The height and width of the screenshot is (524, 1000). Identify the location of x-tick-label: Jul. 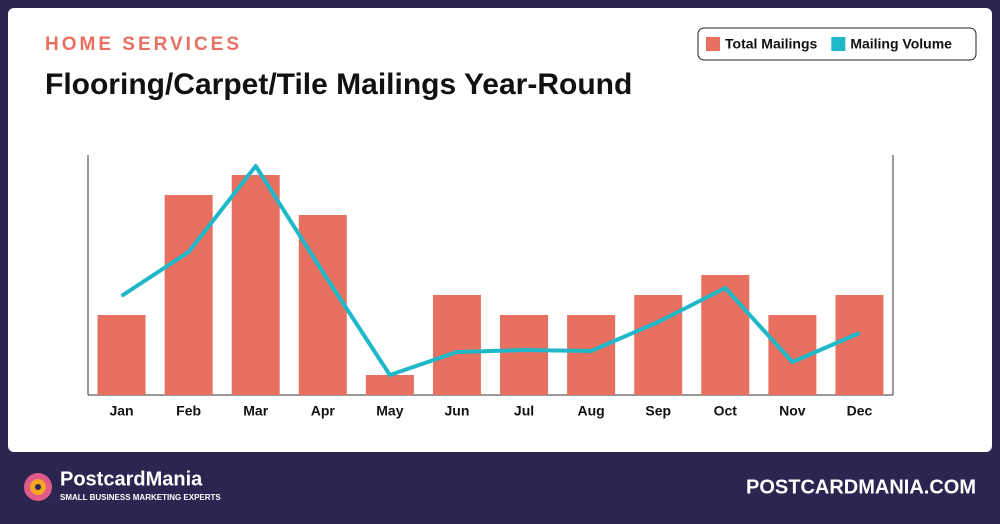
(524, 411).